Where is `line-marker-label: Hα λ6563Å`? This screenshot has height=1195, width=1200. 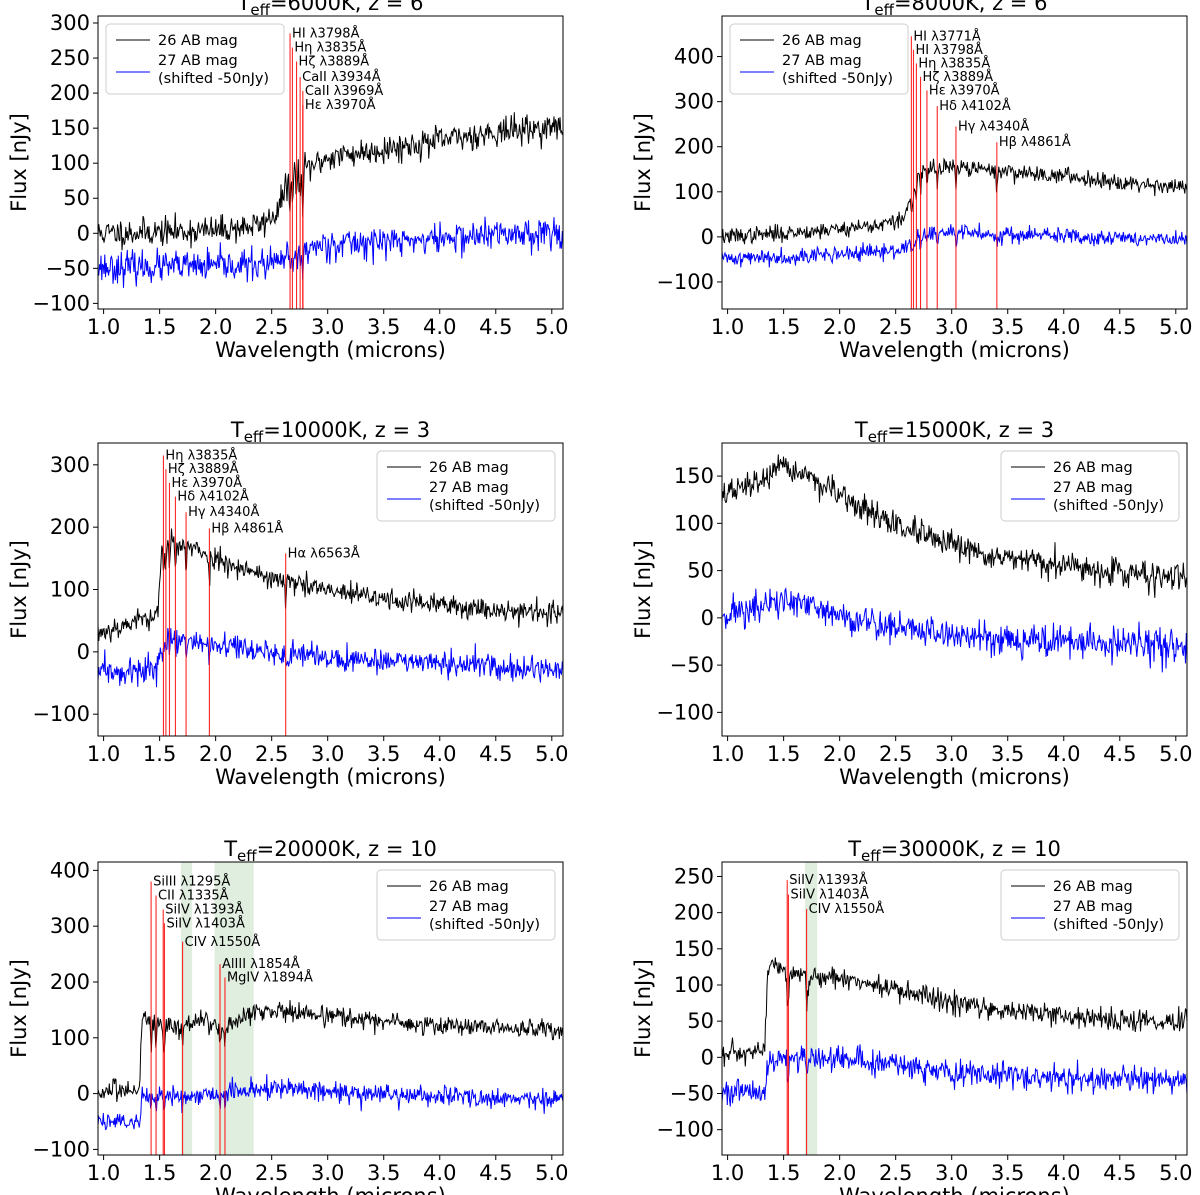
line-marker-label: Hα λ6563Å is located at coordinates (324, 553).